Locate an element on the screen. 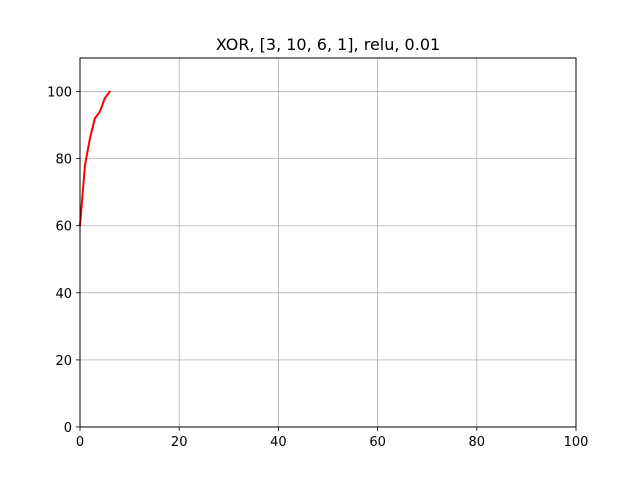 The image size is (640, 480). y-tick-label: 40 is located at coordinates (63, 294).